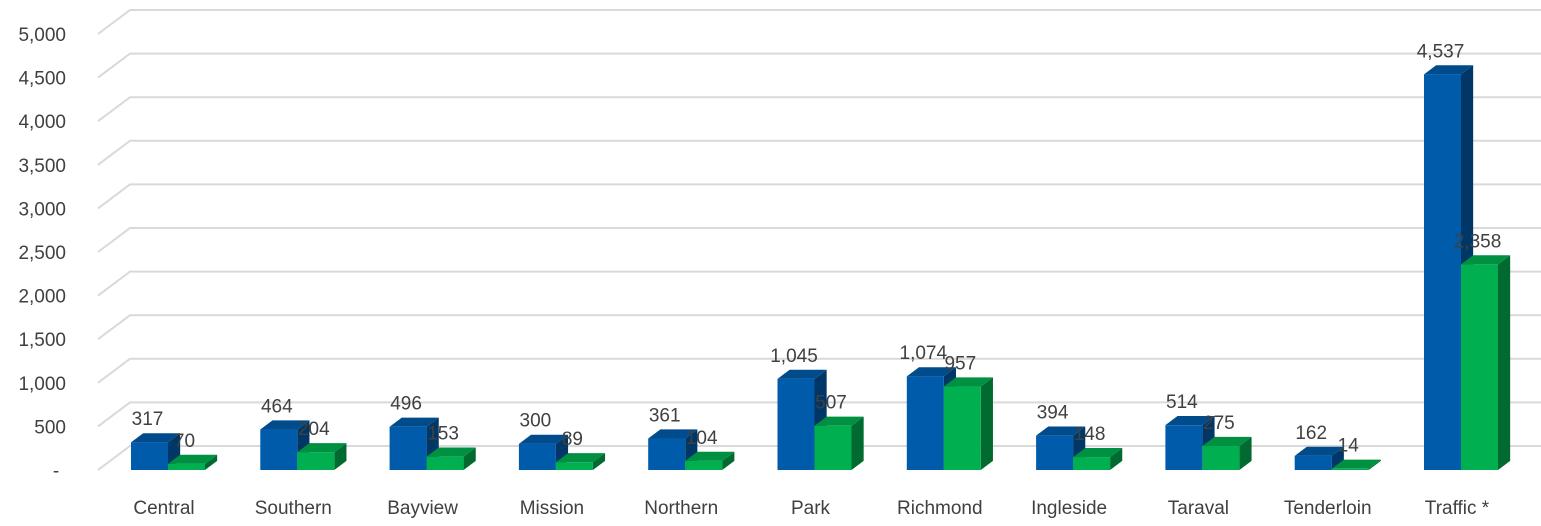 This screenshot has height=526, width=1541. Describe the element at coordinates (42, 166) in the screenshot. I see `y-tick-label: 3,500` at that location.